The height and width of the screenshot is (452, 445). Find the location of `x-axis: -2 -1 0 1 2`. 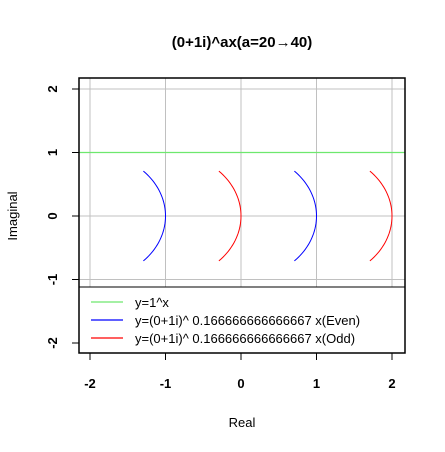

x-axis: -2 -1 0 1 2 is located at coordinates (240, 372).